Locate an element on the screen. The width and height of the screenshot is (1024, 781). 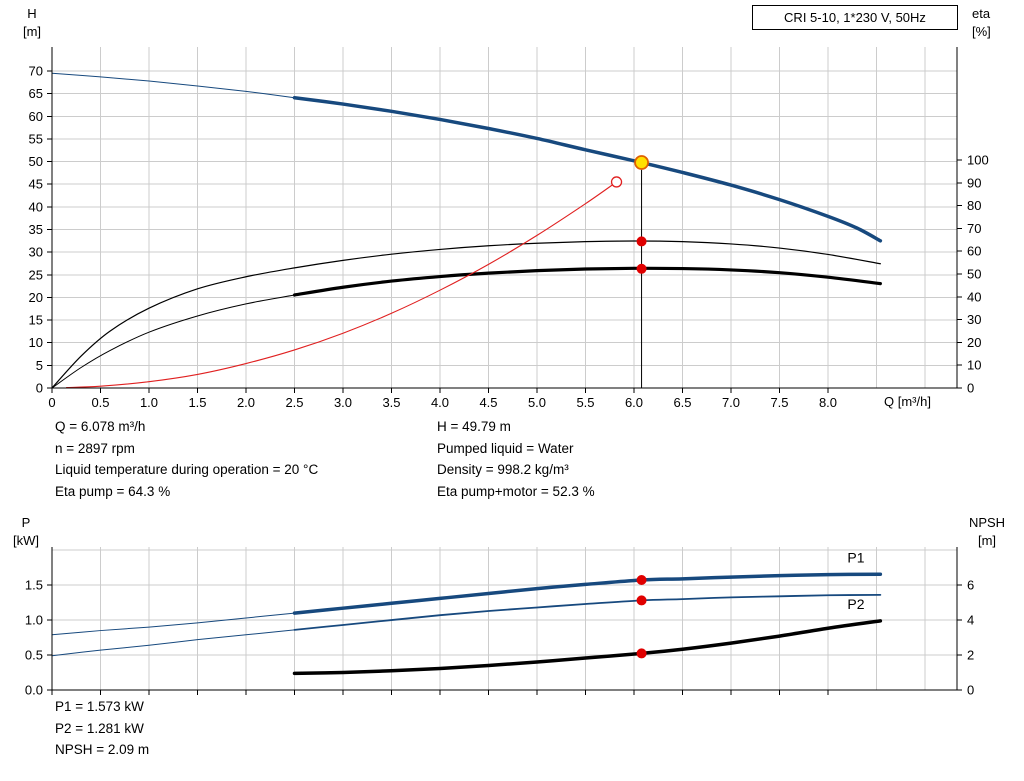
y-left-tick-label: 0.0 is located at coordinates (34, 690).